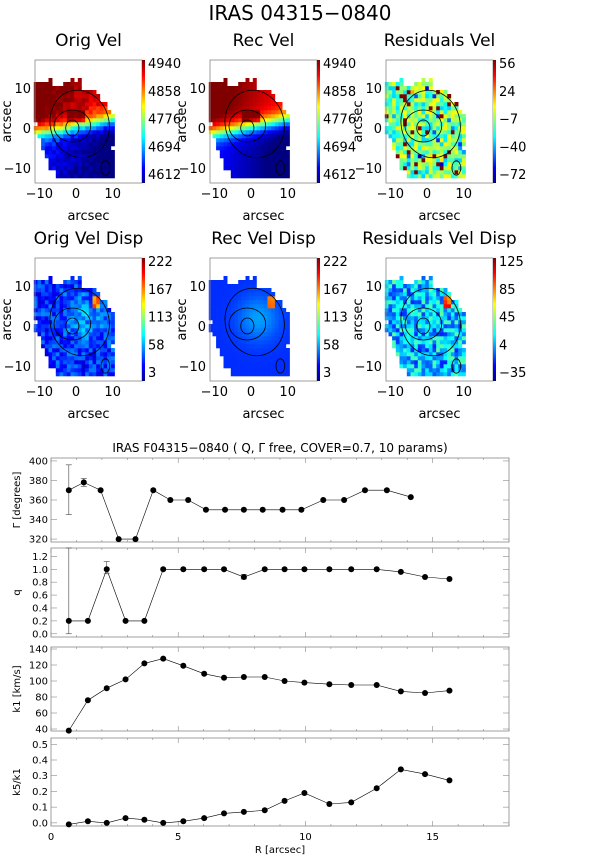  Describe the element at coordinates (263, 216) in the screenshot. I see `x-axis-label: arcsec` at that location.